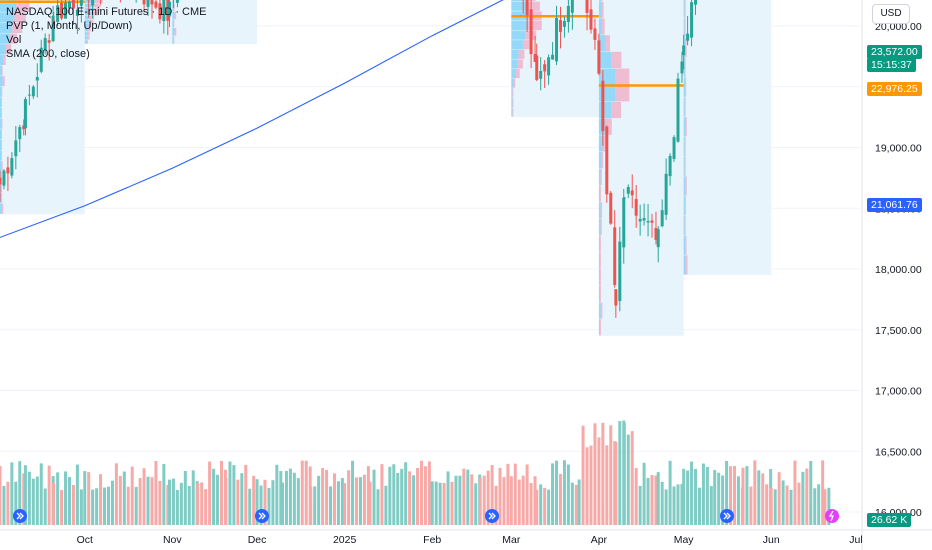  What do you see at coordinates (14, 40) in the screenshot?
I see `indicator-vol: Vol` at bounding box center [14, 40].